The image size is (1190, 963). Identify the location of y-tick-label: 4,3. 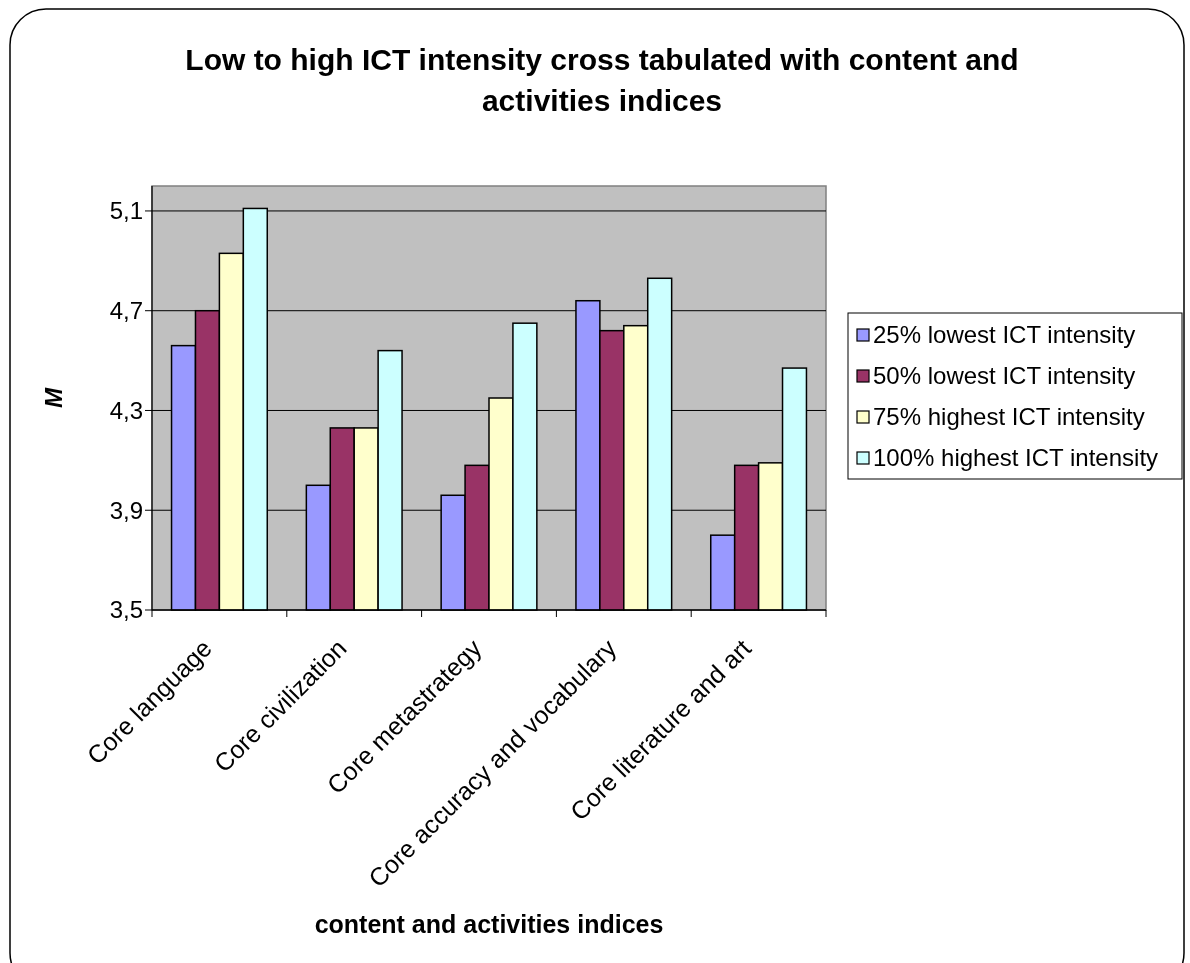
(126, 410).